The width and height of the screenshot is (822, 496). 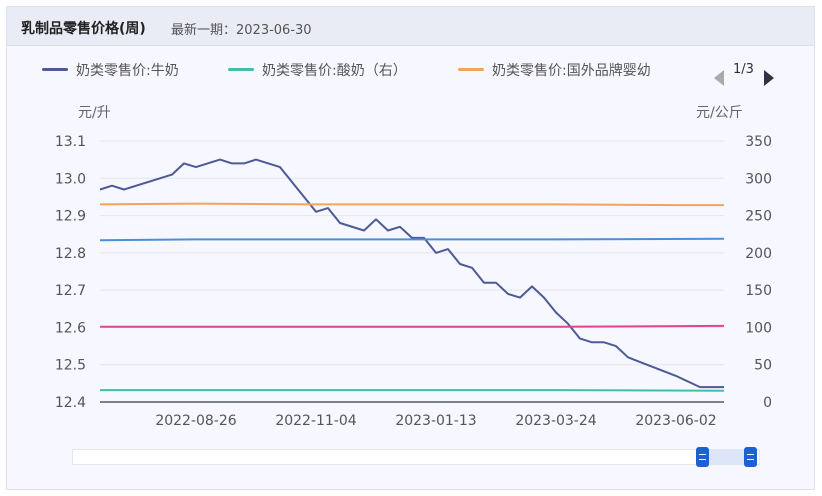 I want to click on left-axis-tick-label: 13.1, so click(x=70, y=142).